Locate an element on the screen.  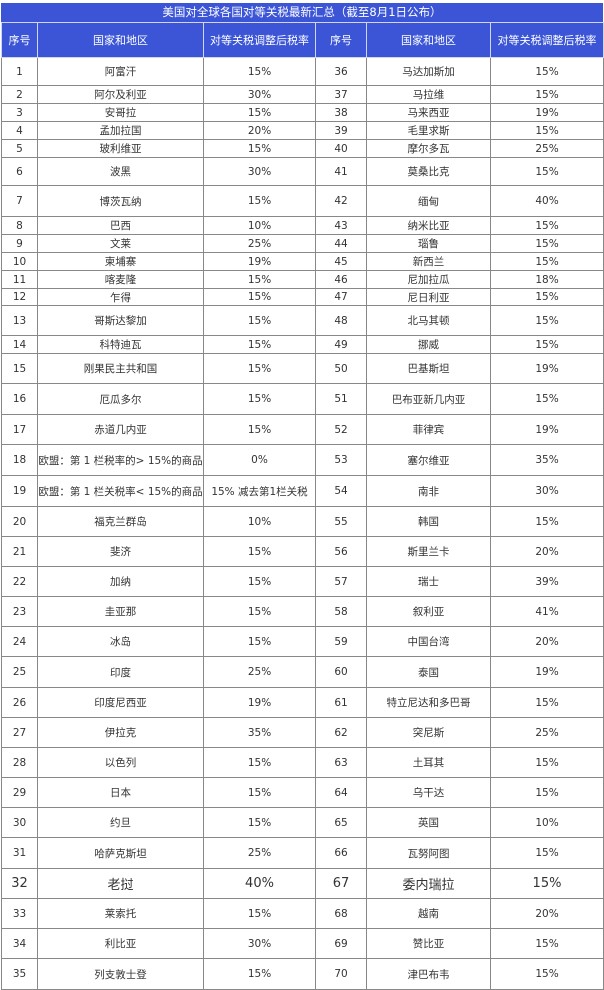
cell-index-2: 55 is located at coordinates (341, 521).